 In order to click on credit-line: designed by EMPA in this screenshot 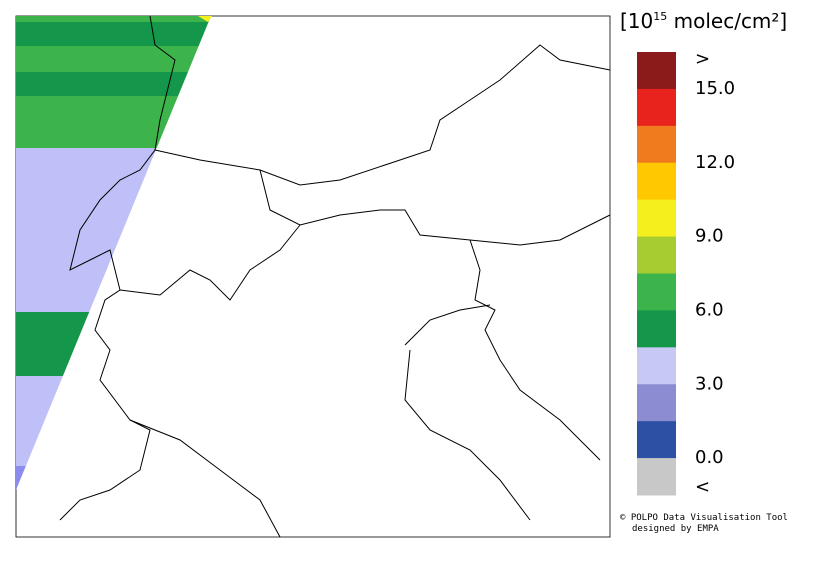, I will do `click(675, 529)`.